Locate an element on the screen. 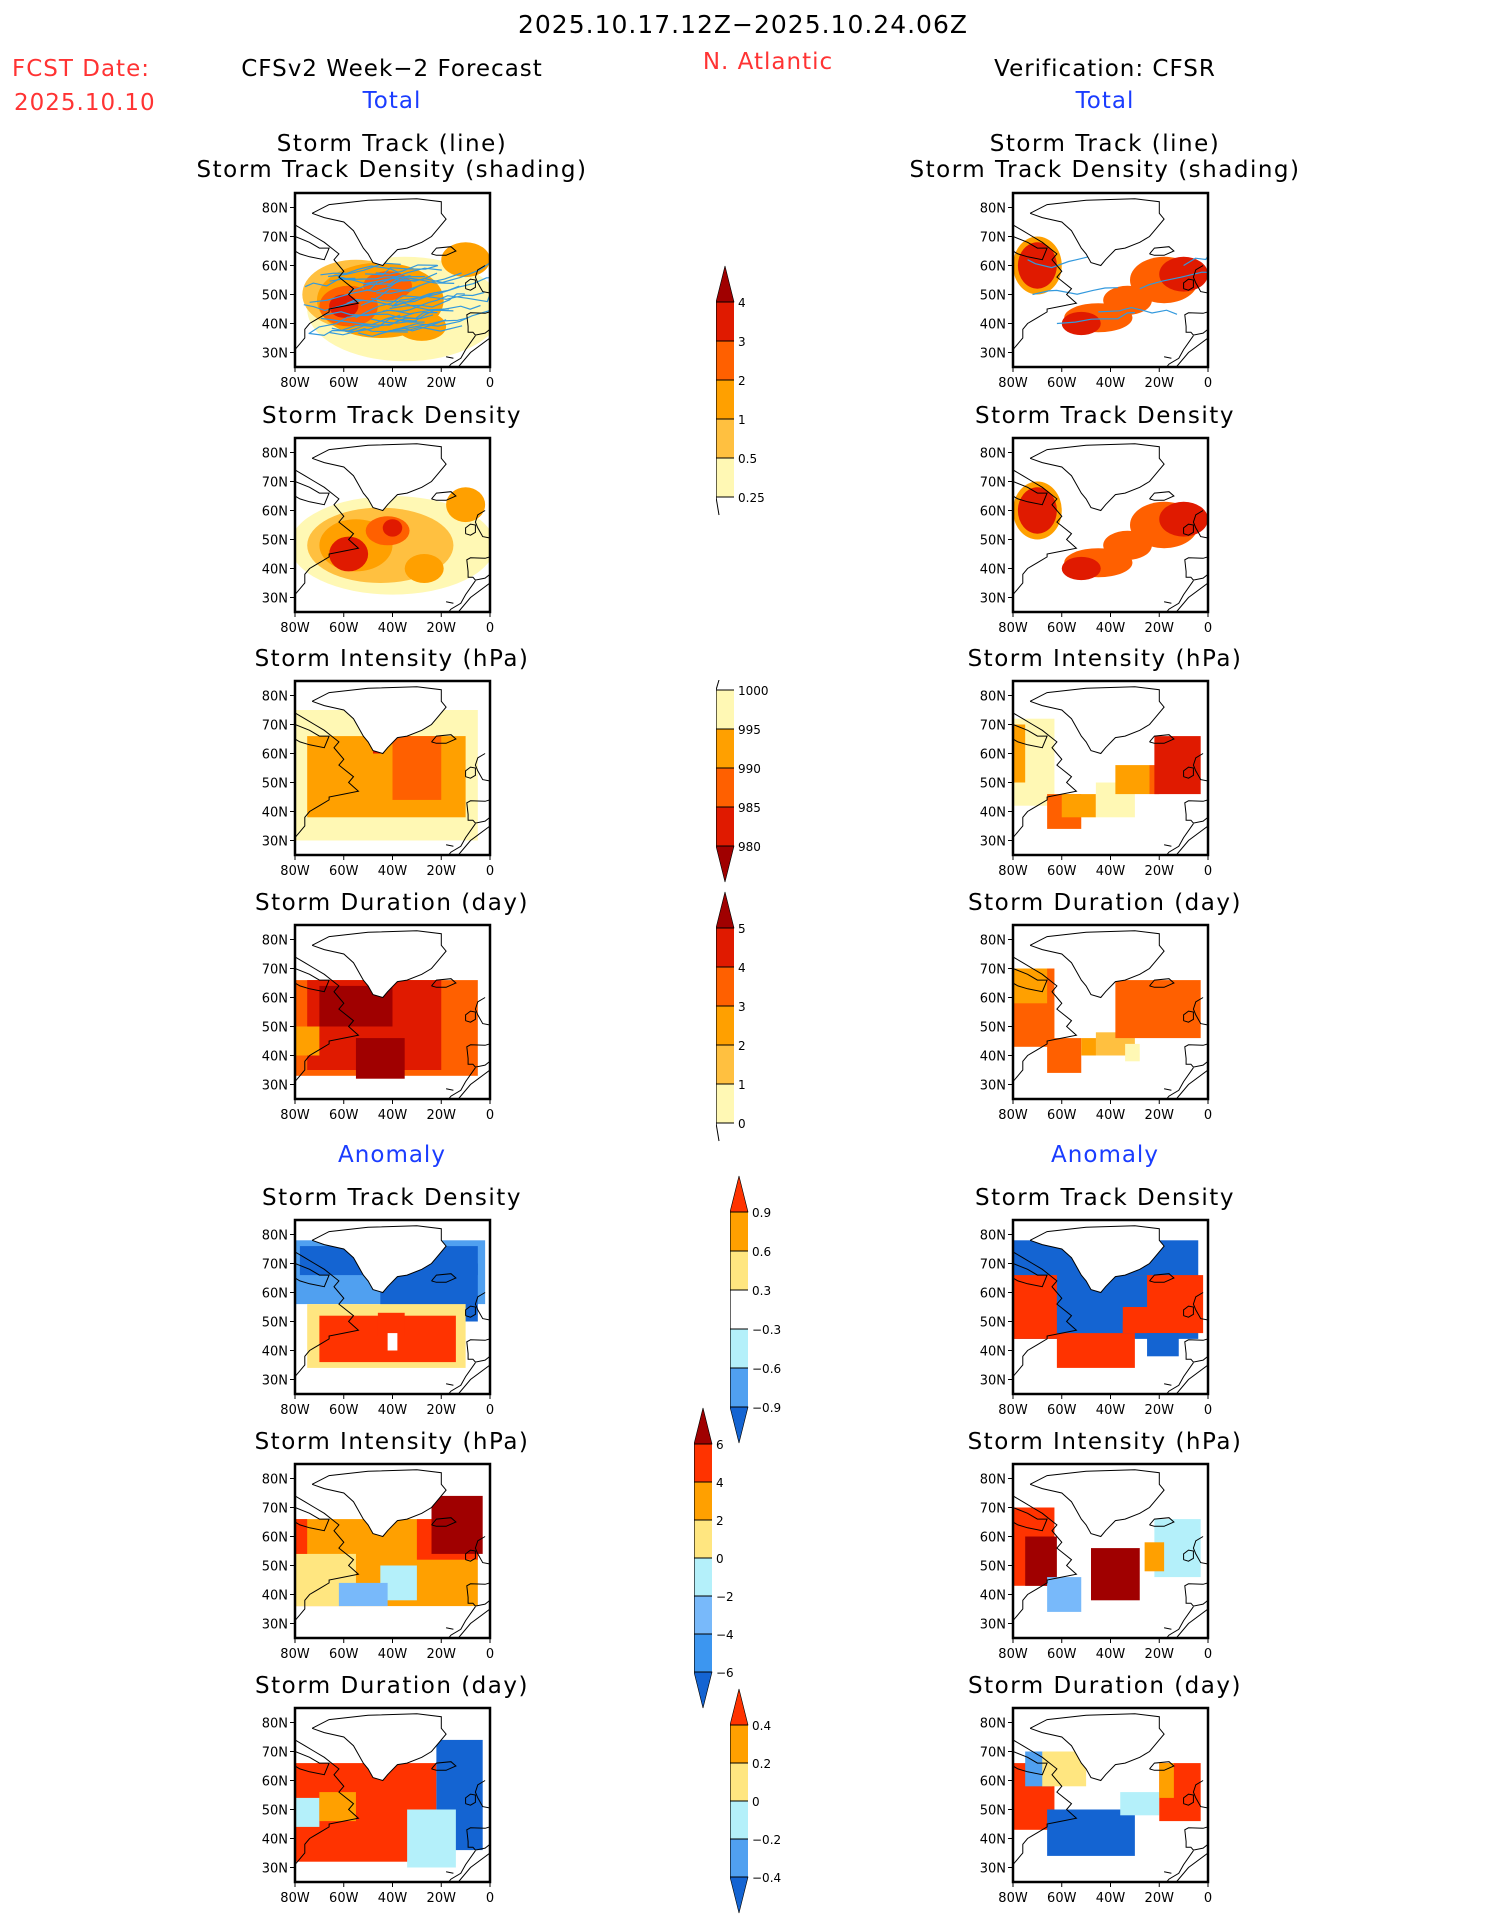 This screenshot has width=1487, height=1925. colorbar-label: −0.9 is located at coordinates (766, 1408).